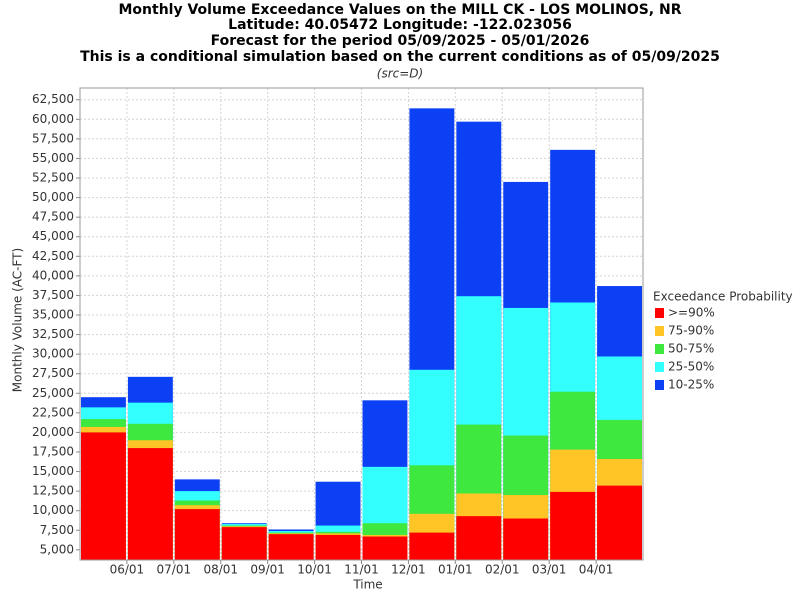 The height and width of the screenshot is (600, 800). Describe the element at coordinates (53, 334) in the screenshot. I see `y-tick-label: 32,500` at that location.